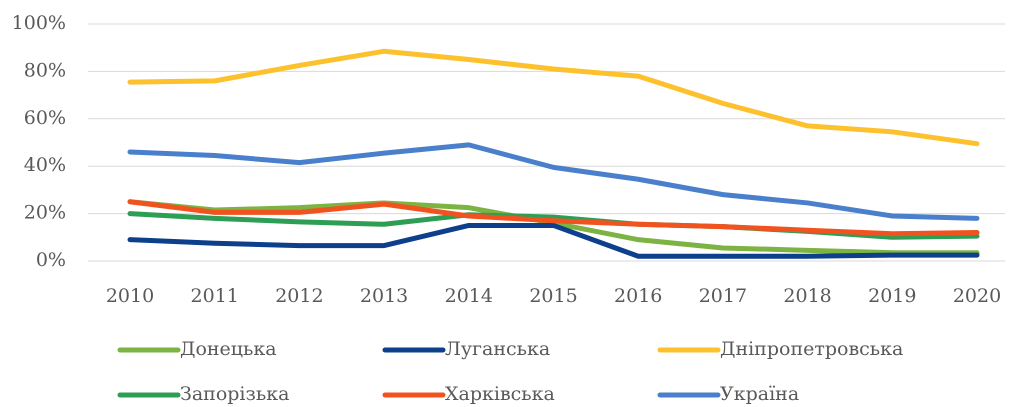 This screenshot has width=1013, height=407. I want to click on x-tick-label: 2017, so click(723, 296).